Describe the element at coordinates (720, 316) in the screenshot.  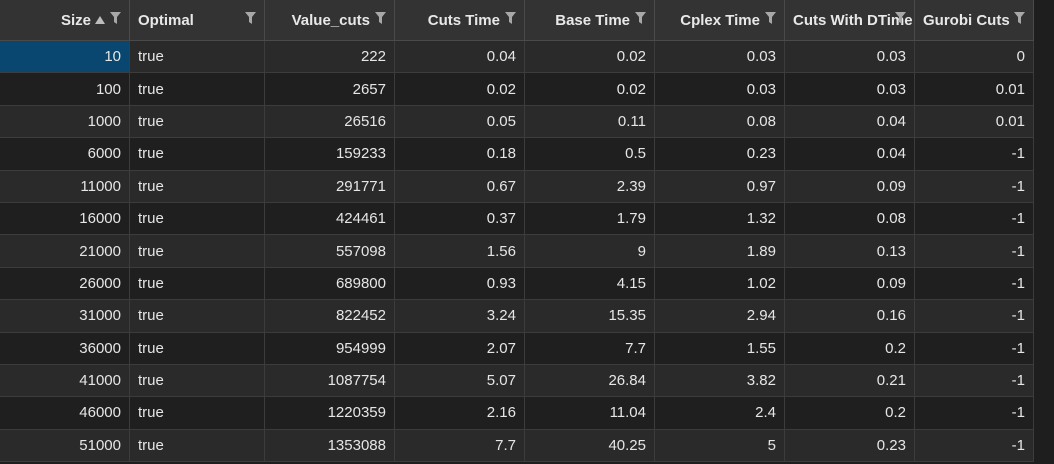
I see `cell-cplex-time: 2.94` at that location.